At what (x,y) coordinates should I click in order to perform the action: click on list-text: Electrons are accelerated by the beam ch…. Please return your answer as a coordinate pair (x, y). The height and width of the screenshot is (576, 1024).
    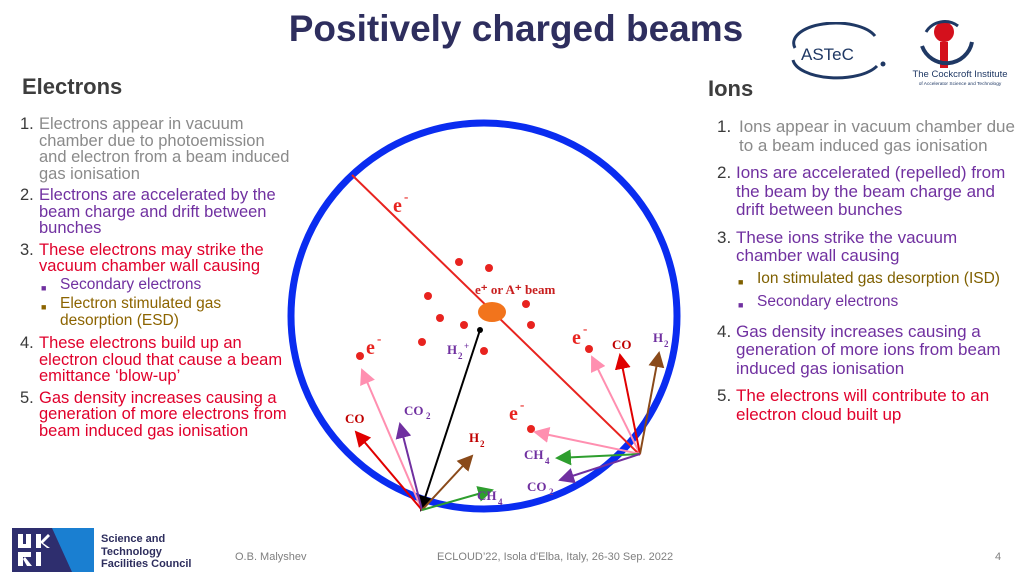
    Looking at the image, I should click on (157, 211).